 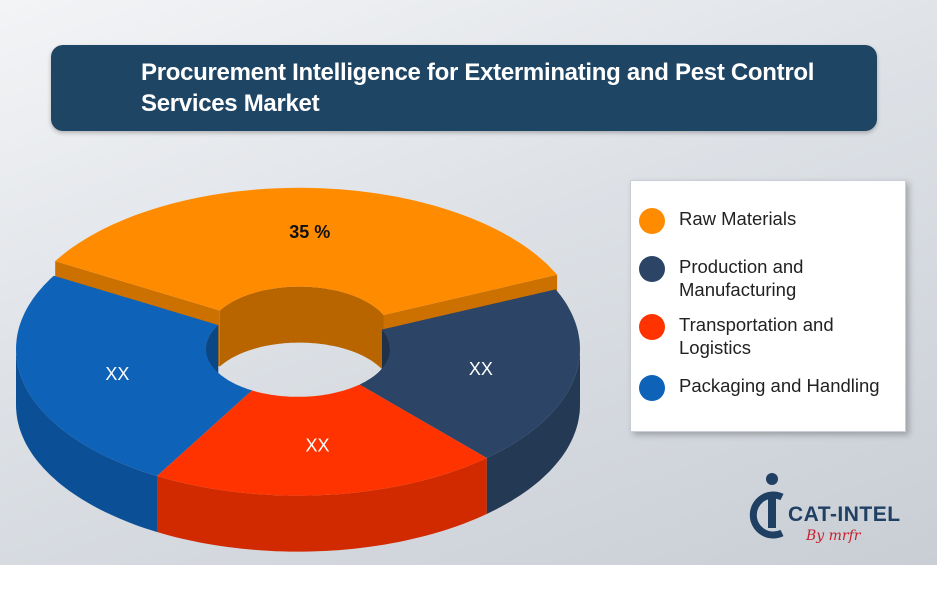 I want to click on legend-label-line: Production and, so click(x=741, y=266).